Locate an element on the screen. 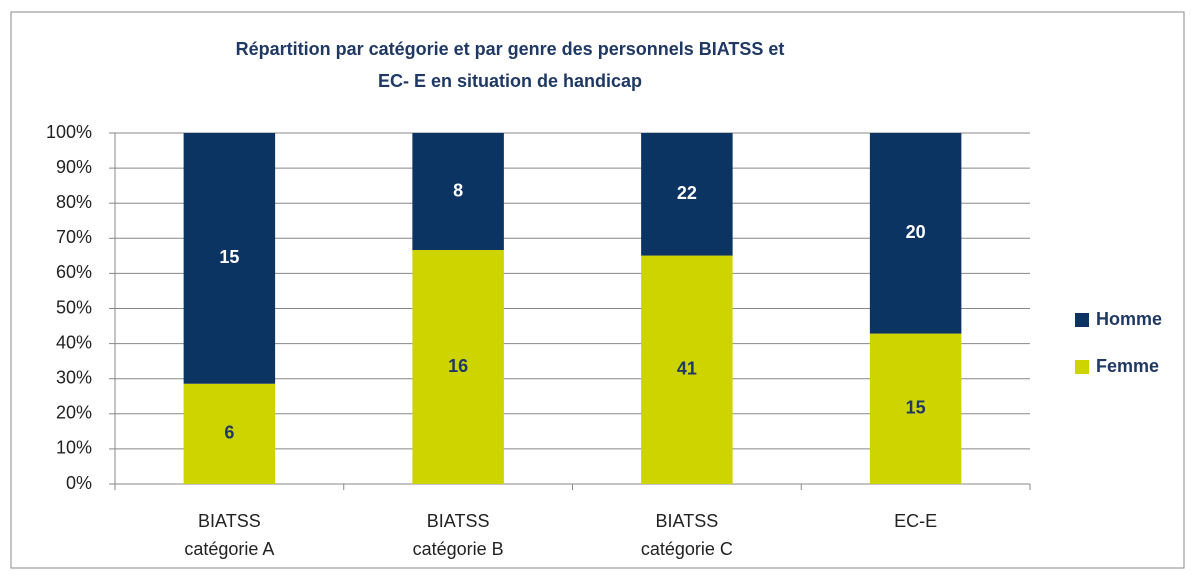 The height and width of the screenshot is (577, 1195). legend-label: Homme is located at coordinates (1129, 319).